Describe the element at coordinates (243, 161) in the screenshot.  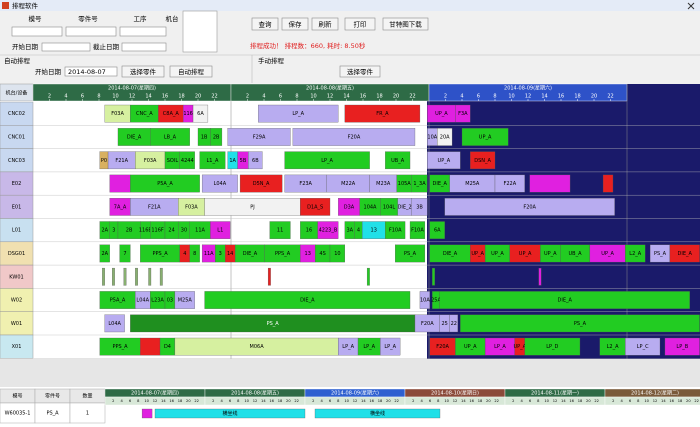
I see `task-label: 5B` at that location.